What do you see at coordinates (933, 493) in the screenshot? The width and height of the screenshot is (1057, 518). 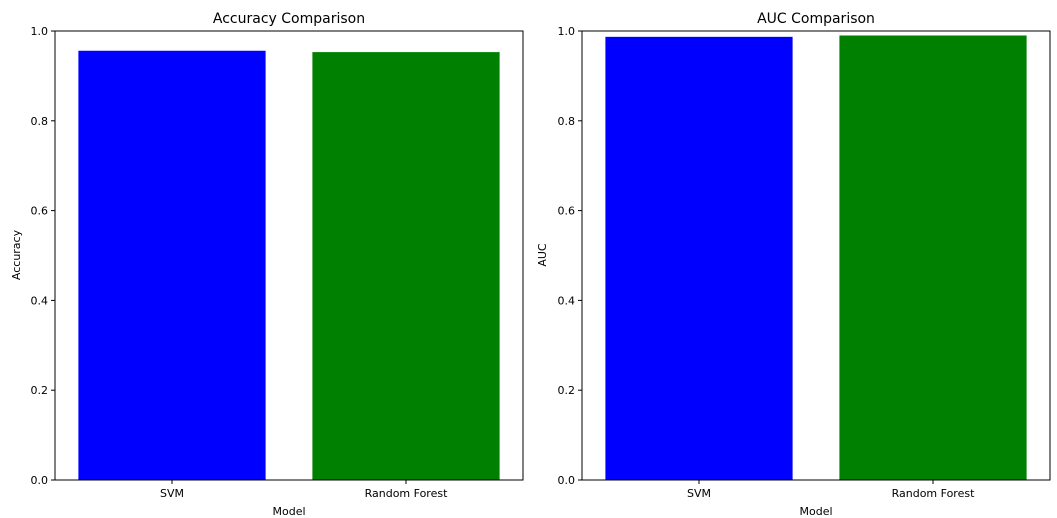 I see `auc-x-tick-label: Random Forest` at bounding box center [933, 493].